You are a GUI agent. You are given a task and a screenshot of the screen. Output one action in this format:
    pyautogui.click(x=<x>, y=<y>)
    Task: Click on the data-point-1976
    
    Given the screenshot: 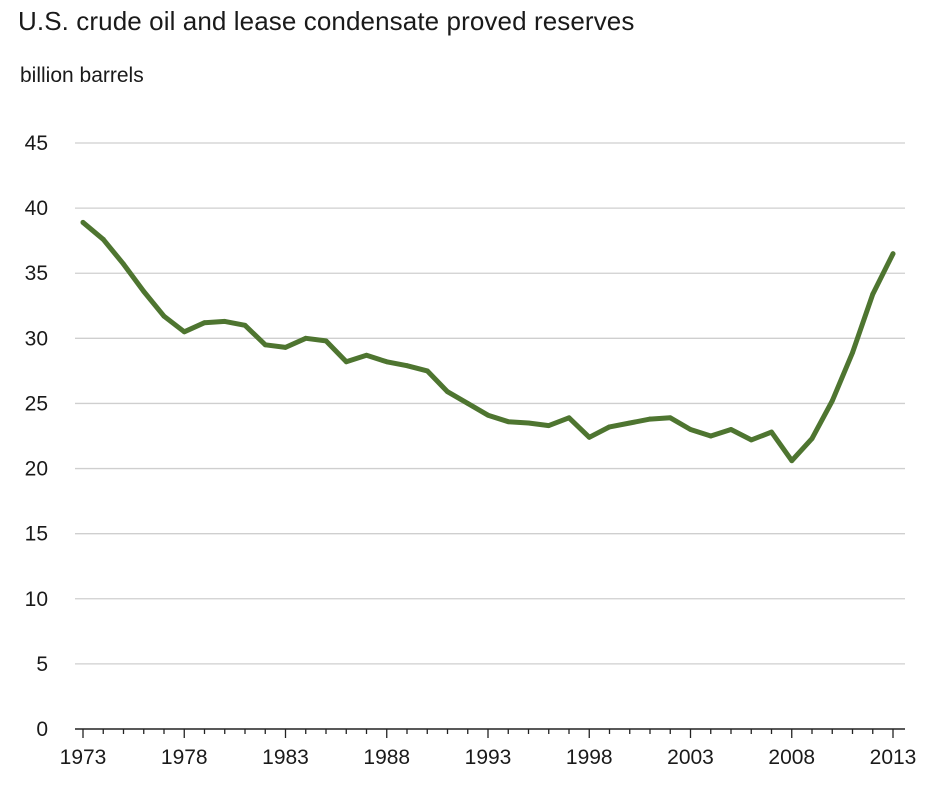 What is the action you would take?
    pyautogui.click(x=144, y=291)
    